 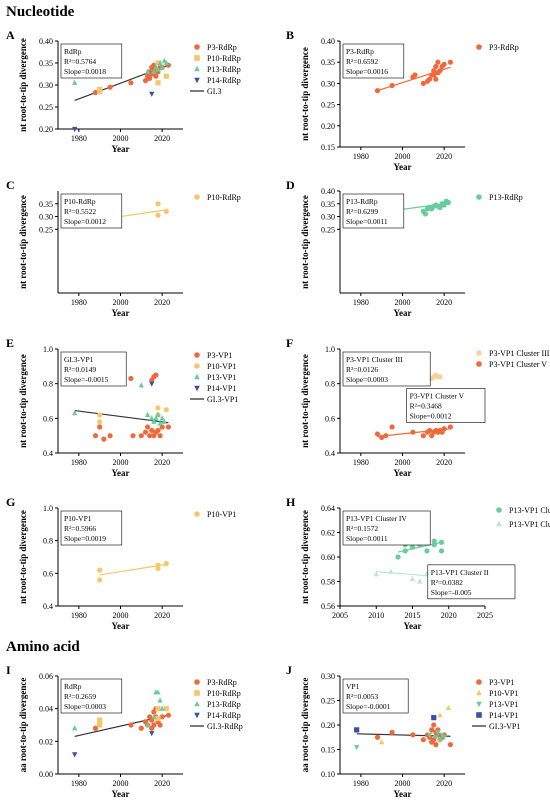 I want to click on legend-marker-p3-vp1-cluster-v, so click(x=479, y=364).